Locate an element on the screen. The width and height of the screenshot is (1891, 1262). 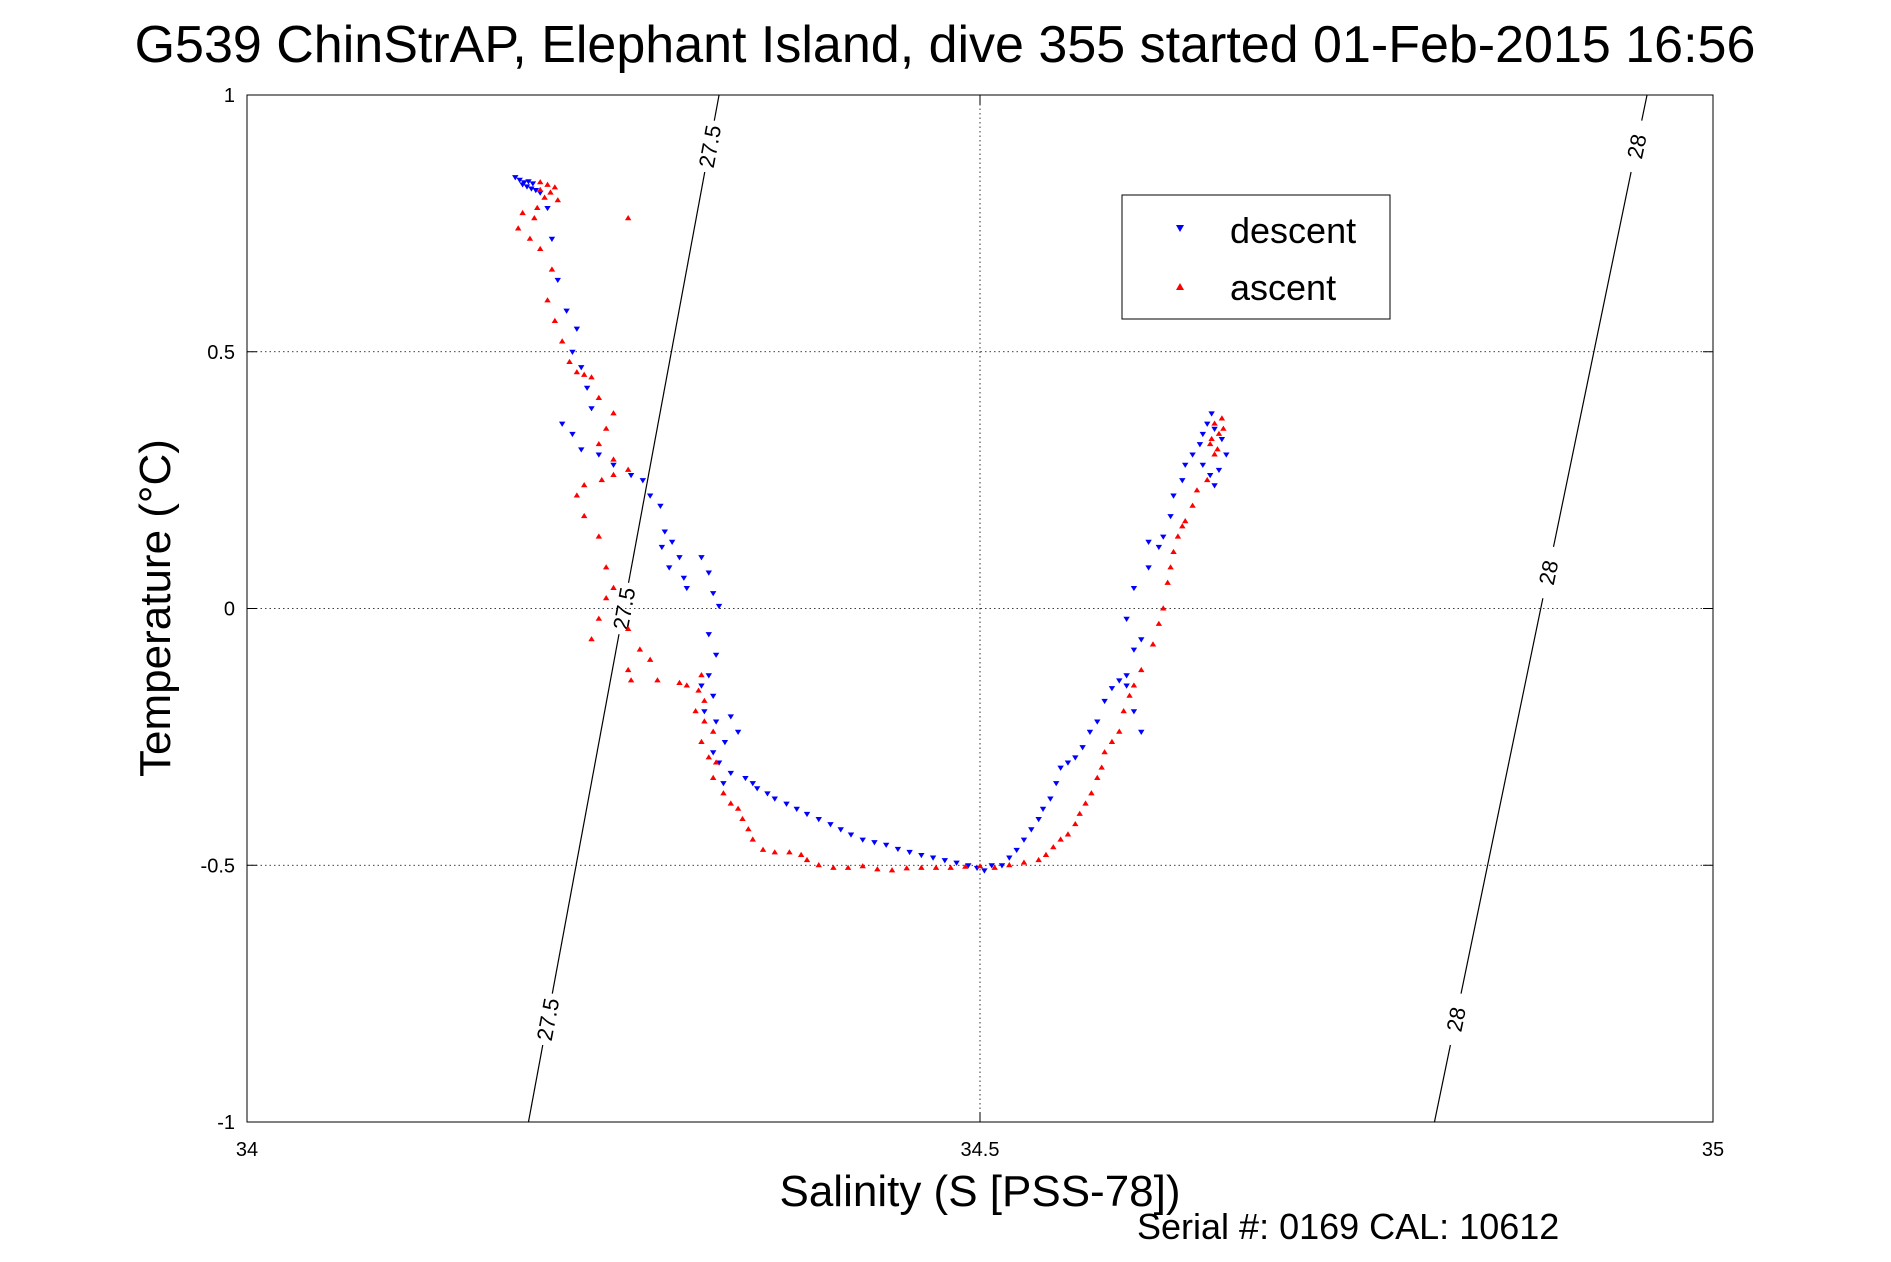
x-tick-label: 34 is located at coordinates (247, 1150).